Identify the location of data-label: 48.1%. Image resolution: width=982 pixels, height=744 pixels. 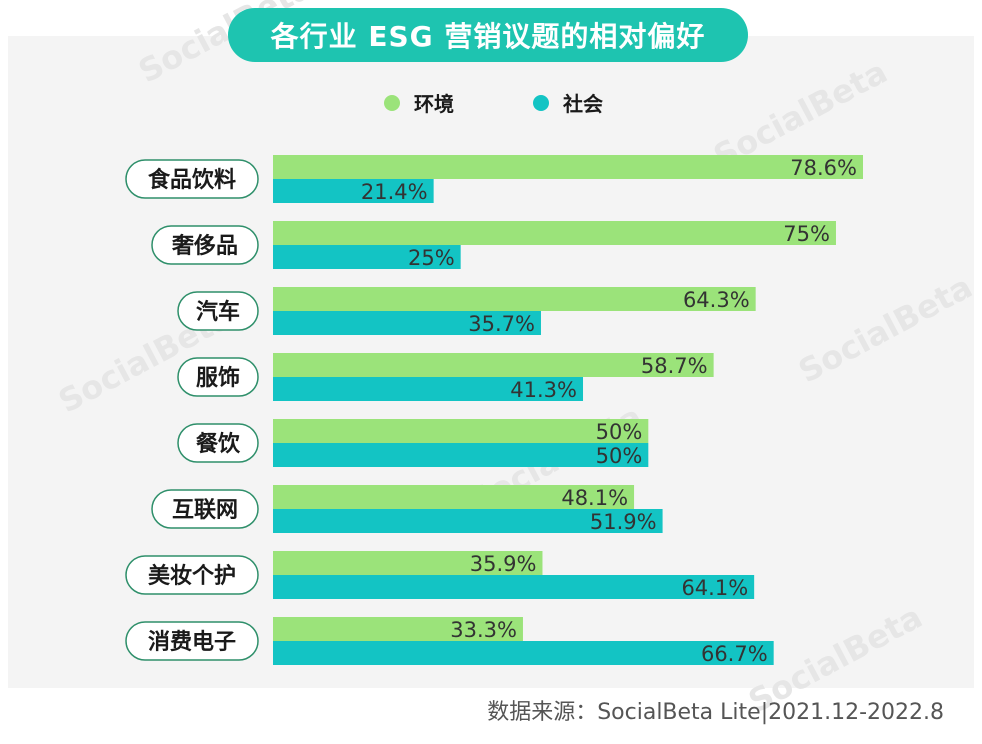
(594, 498).